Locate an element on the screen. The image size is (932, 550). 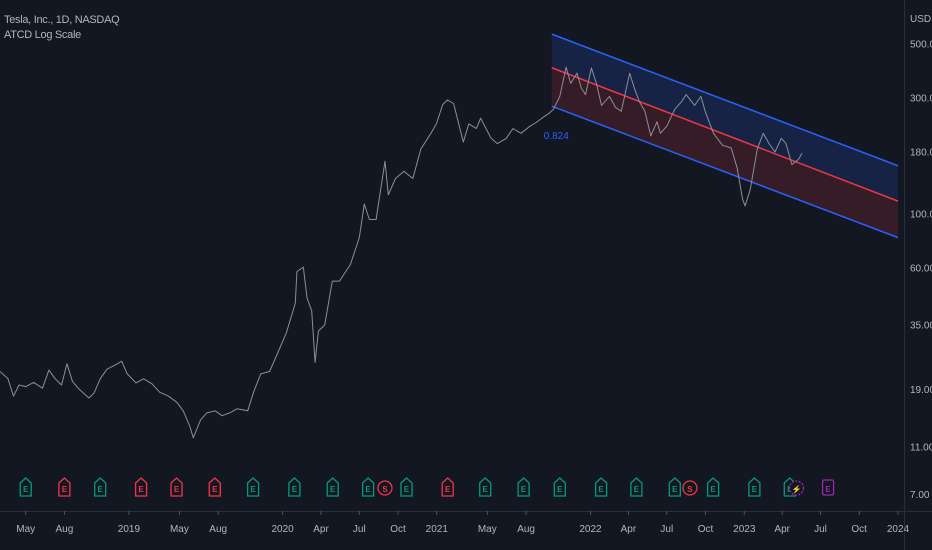
symbol-title: Tesla, Inc., 1D, NASDAQ is located at coordinates (62, 20).